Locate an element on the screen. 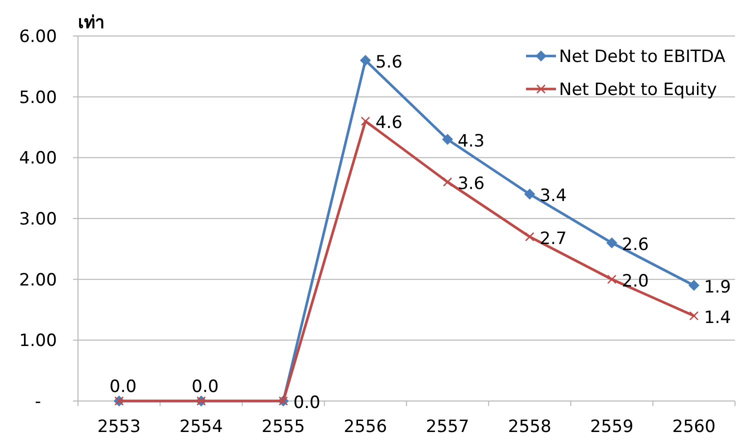 This screenshot has width=739, height=435. data-label: 3.4 is located at coordinates (553, 196).